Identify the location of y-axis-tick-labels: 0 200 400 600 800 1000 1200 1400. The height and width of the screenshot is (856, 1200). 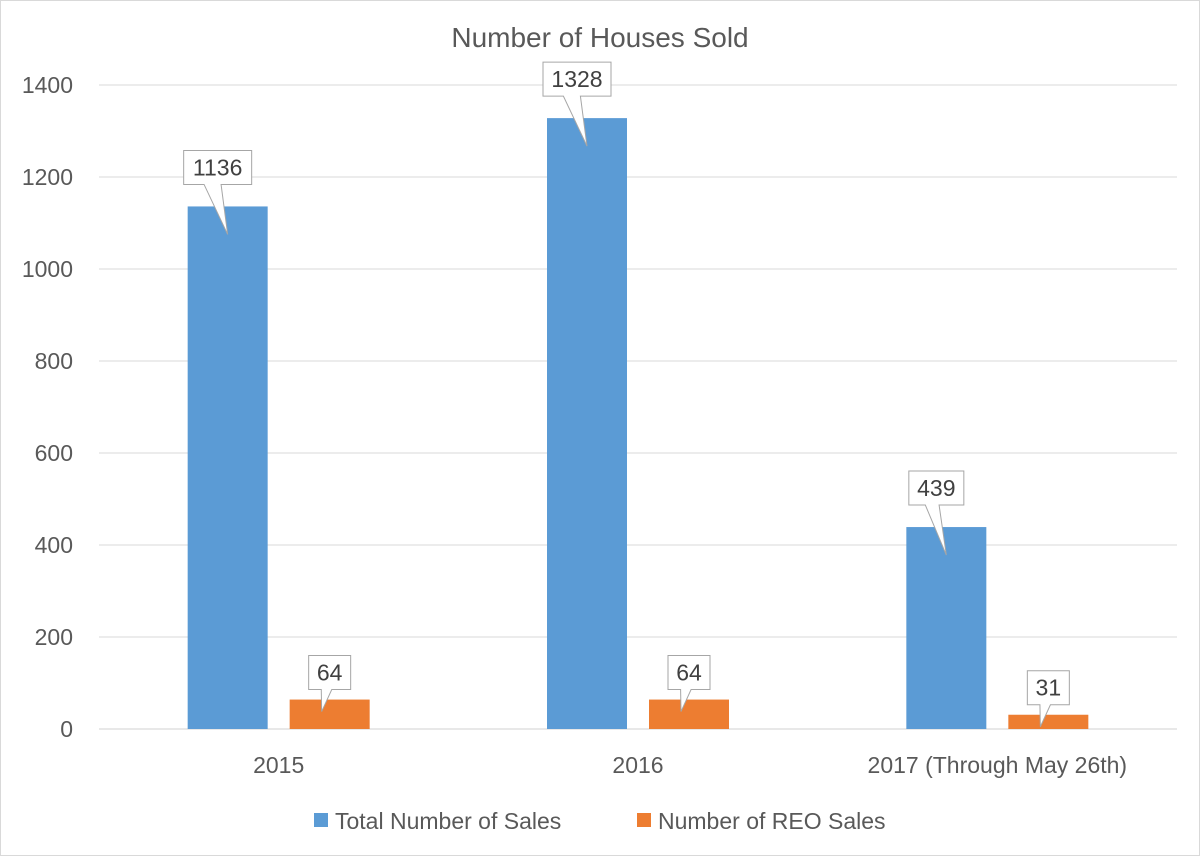
(47, 407).